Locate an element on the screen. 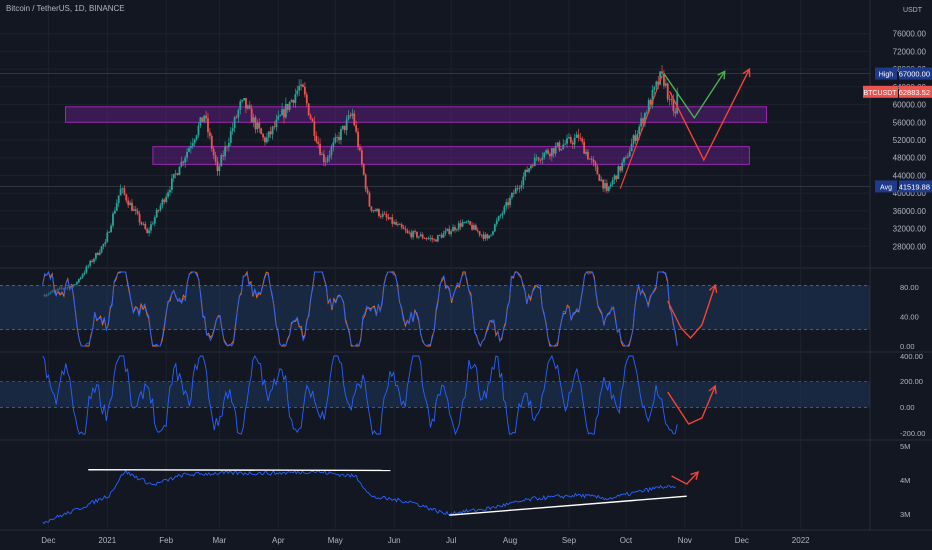 This screenshot has height=550, width=932. price-axis-label: 48000.00 is located at coordinates (910, 158).